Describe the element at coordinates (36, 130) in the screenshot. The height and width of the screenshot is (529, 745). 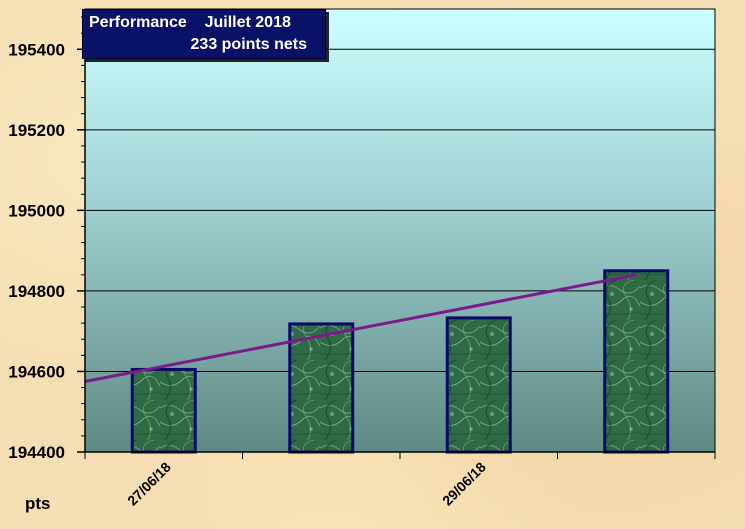
I see `y-tick-label: 195200` at that location.